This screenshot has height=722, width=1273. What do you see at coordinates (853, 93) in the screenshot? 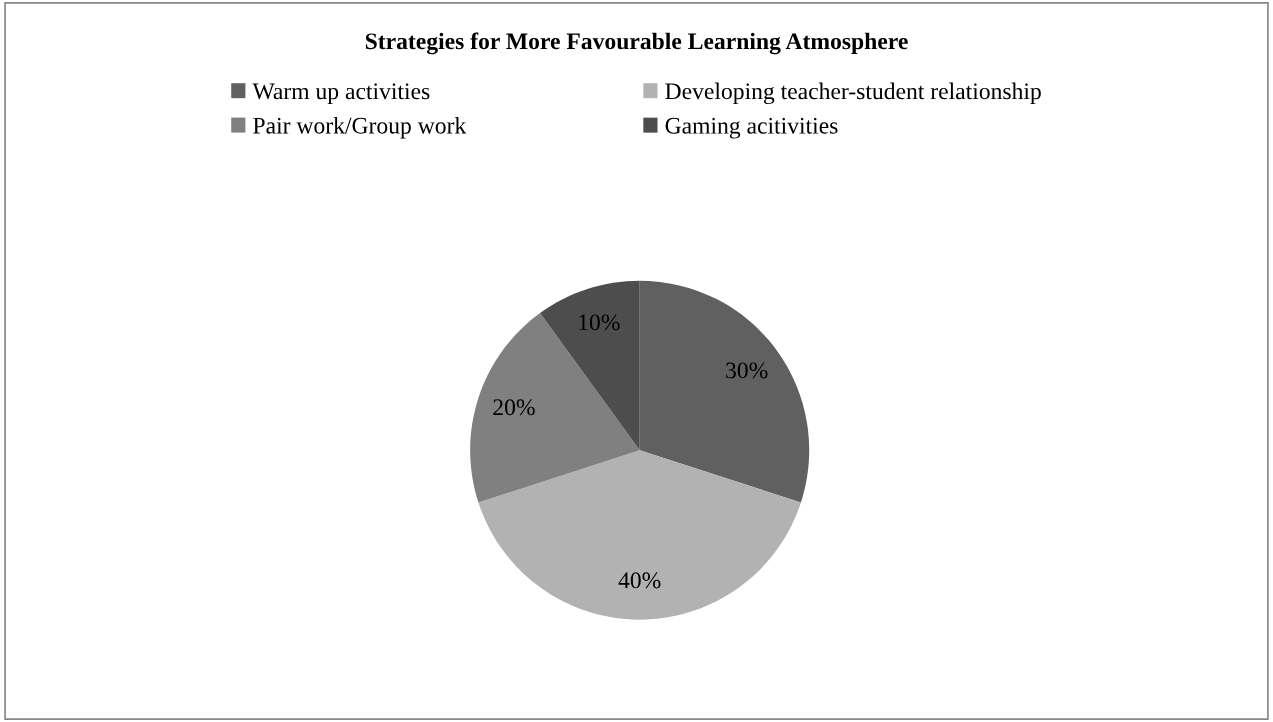
I see `legend-label: Developing teacher-student relationship` at bounding box center [853, 93].